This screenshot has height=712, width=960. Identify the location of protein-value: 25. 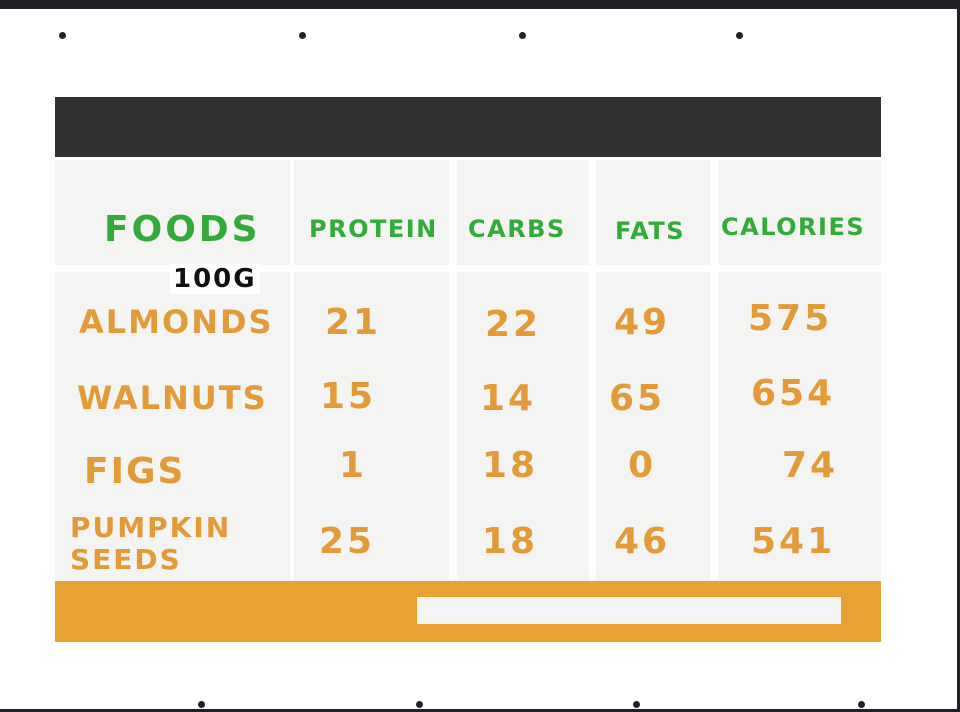
(347, 541).